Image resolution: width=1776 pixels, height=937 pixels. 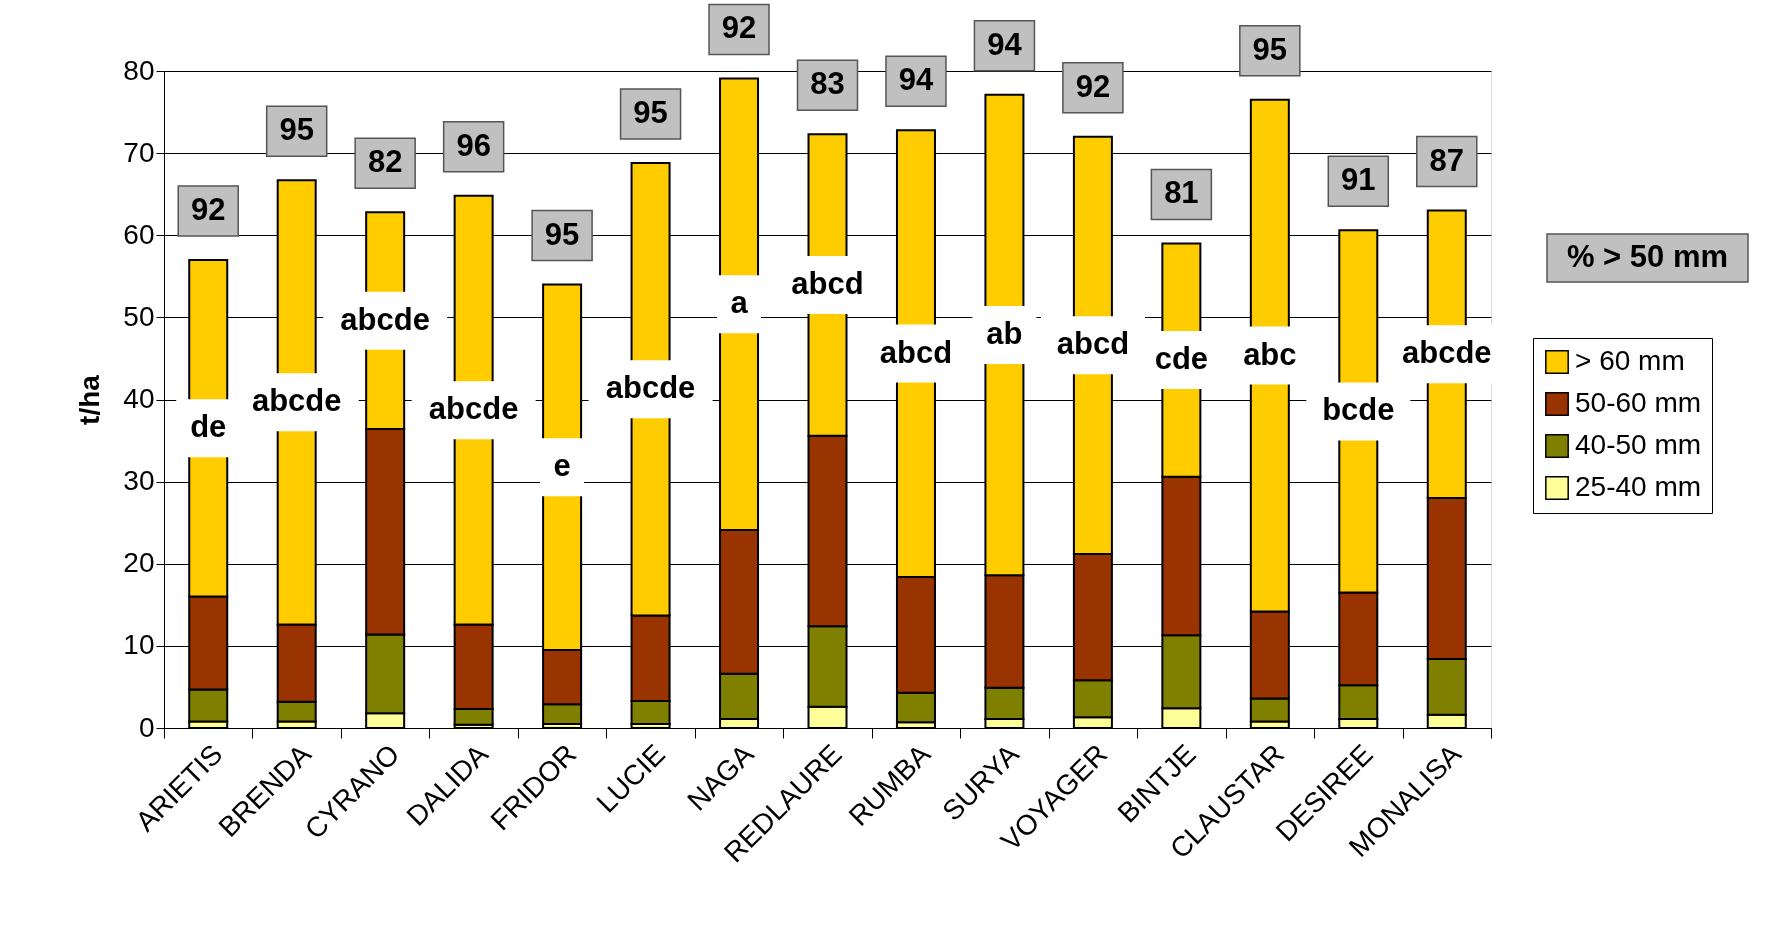 What do you see at coordinates (146, 727) in the screenshot?
I see `y-tick-label: 0` at bounding box center [146, 727].